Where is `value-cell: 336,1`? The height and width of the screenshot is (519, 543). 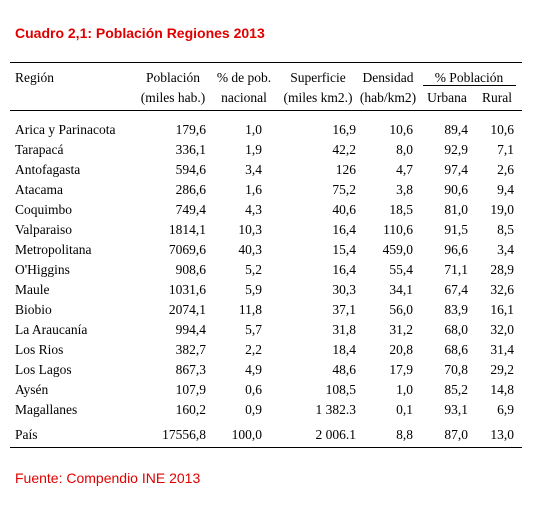 value-cell: 336,1 is located at coordinates (191, 149).